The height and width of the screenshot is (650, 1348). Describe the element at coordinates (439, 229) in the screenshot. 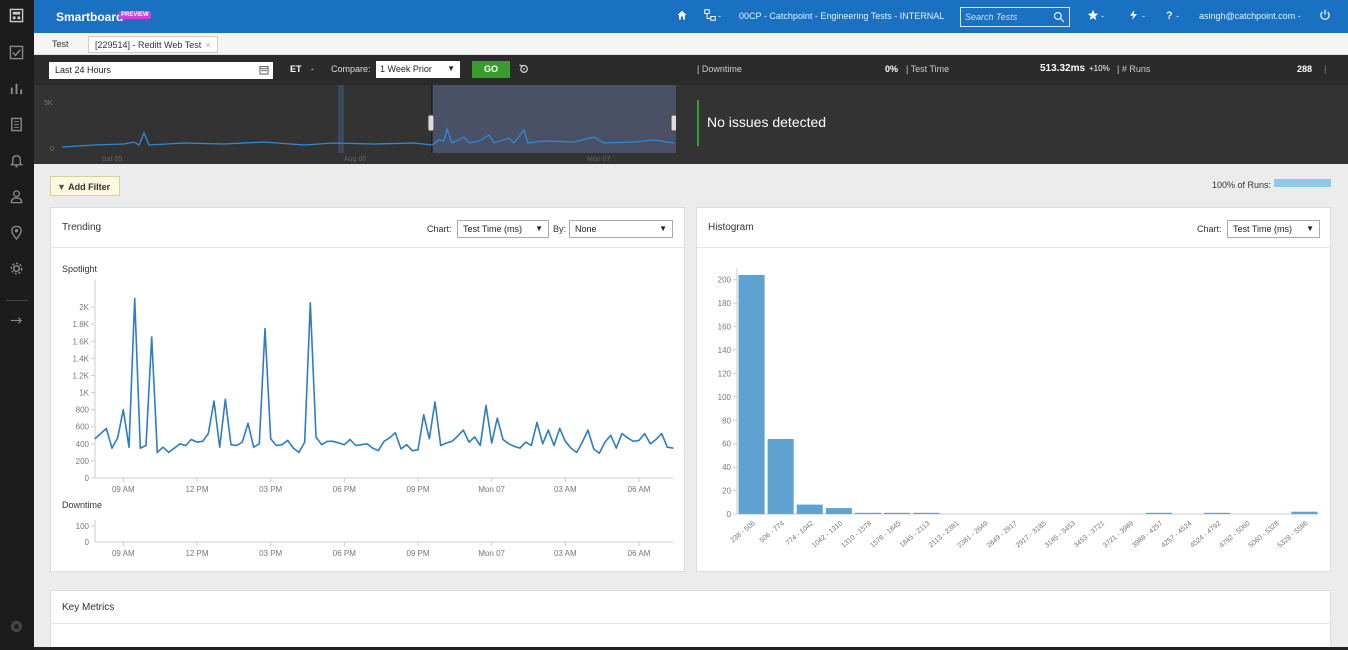

I see `trending-chart-label: Chart:` at that location.